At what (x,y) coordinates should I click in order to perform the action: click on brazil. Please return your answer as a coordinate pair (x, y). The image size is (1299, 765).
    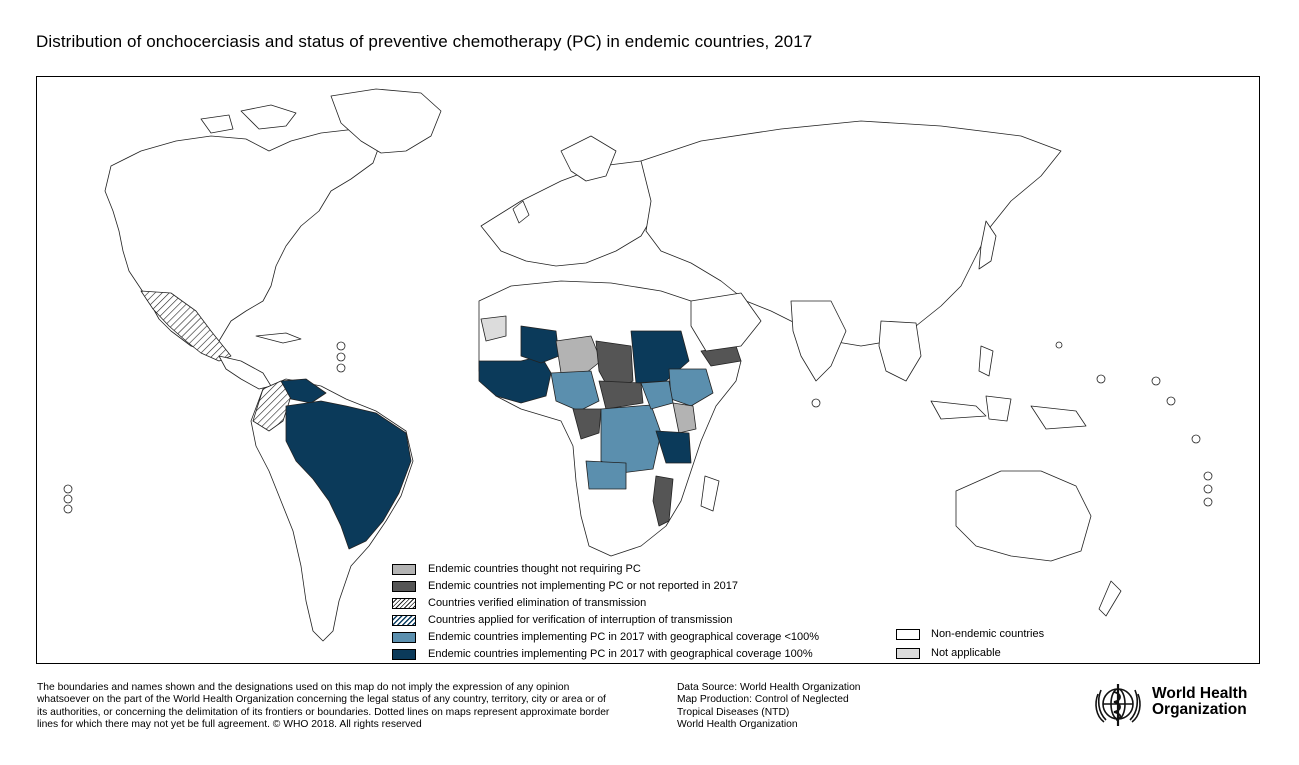
    Looking at the image, I should click on (348, 475).